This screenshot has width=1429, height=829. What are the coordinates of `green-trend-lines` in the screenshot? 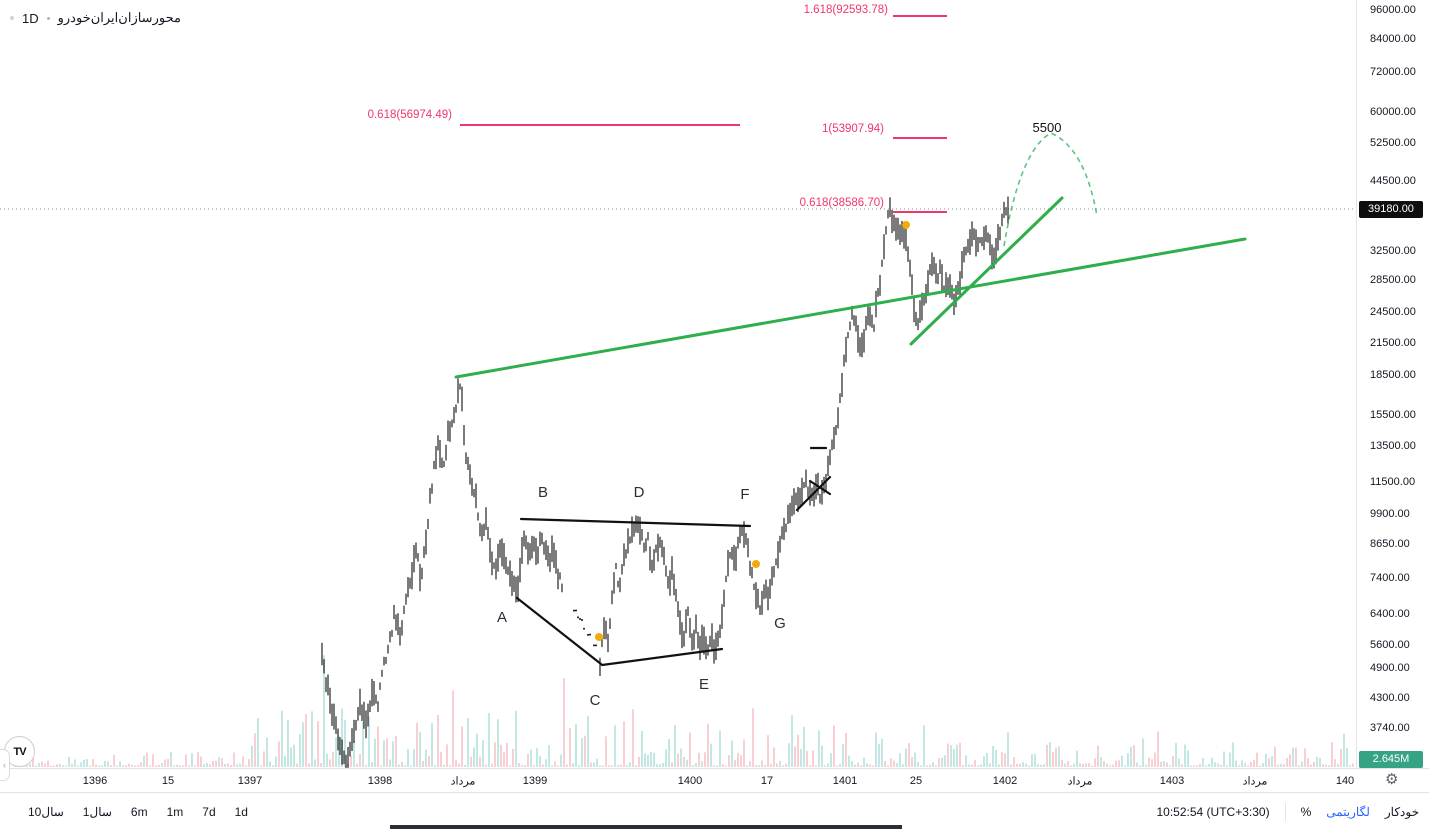 It's located at (850, 287).